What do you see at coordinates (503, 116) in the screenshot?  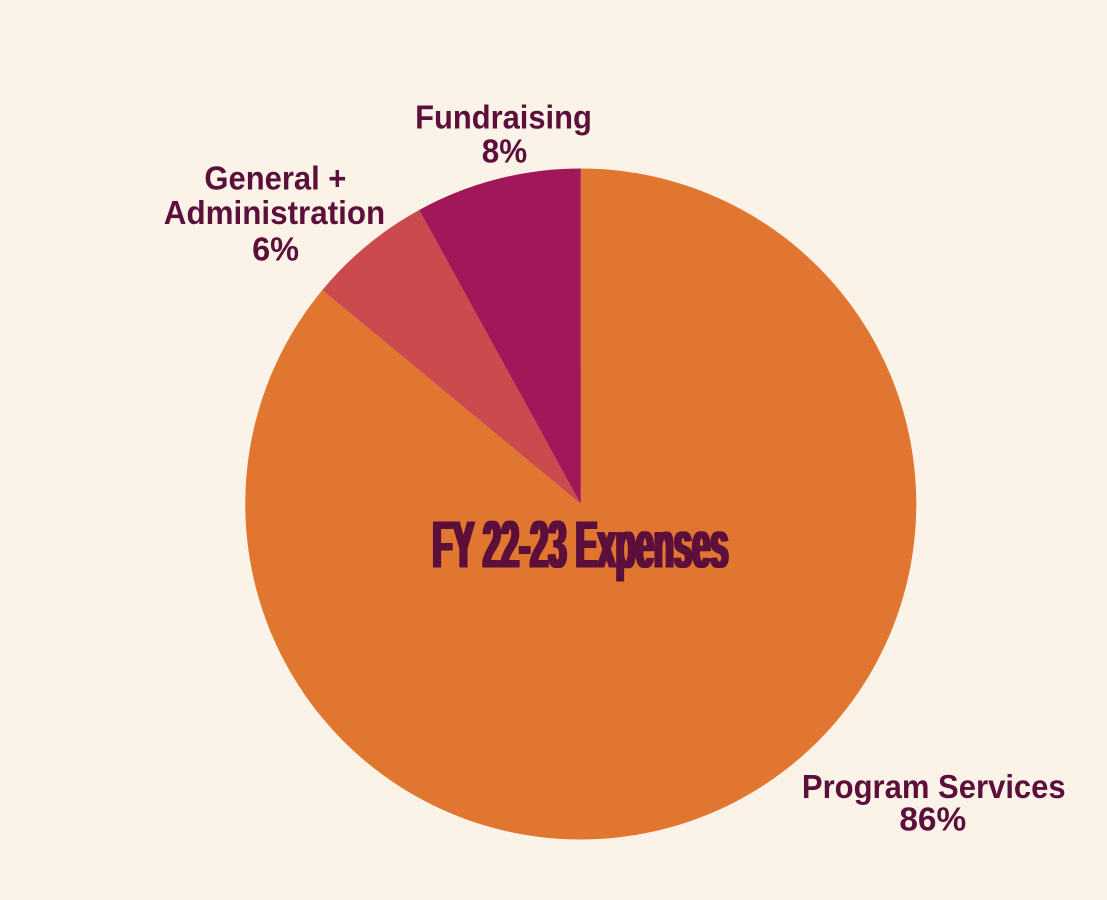 I see `svg-text: Fundraising` at bounding box center [503, 116].